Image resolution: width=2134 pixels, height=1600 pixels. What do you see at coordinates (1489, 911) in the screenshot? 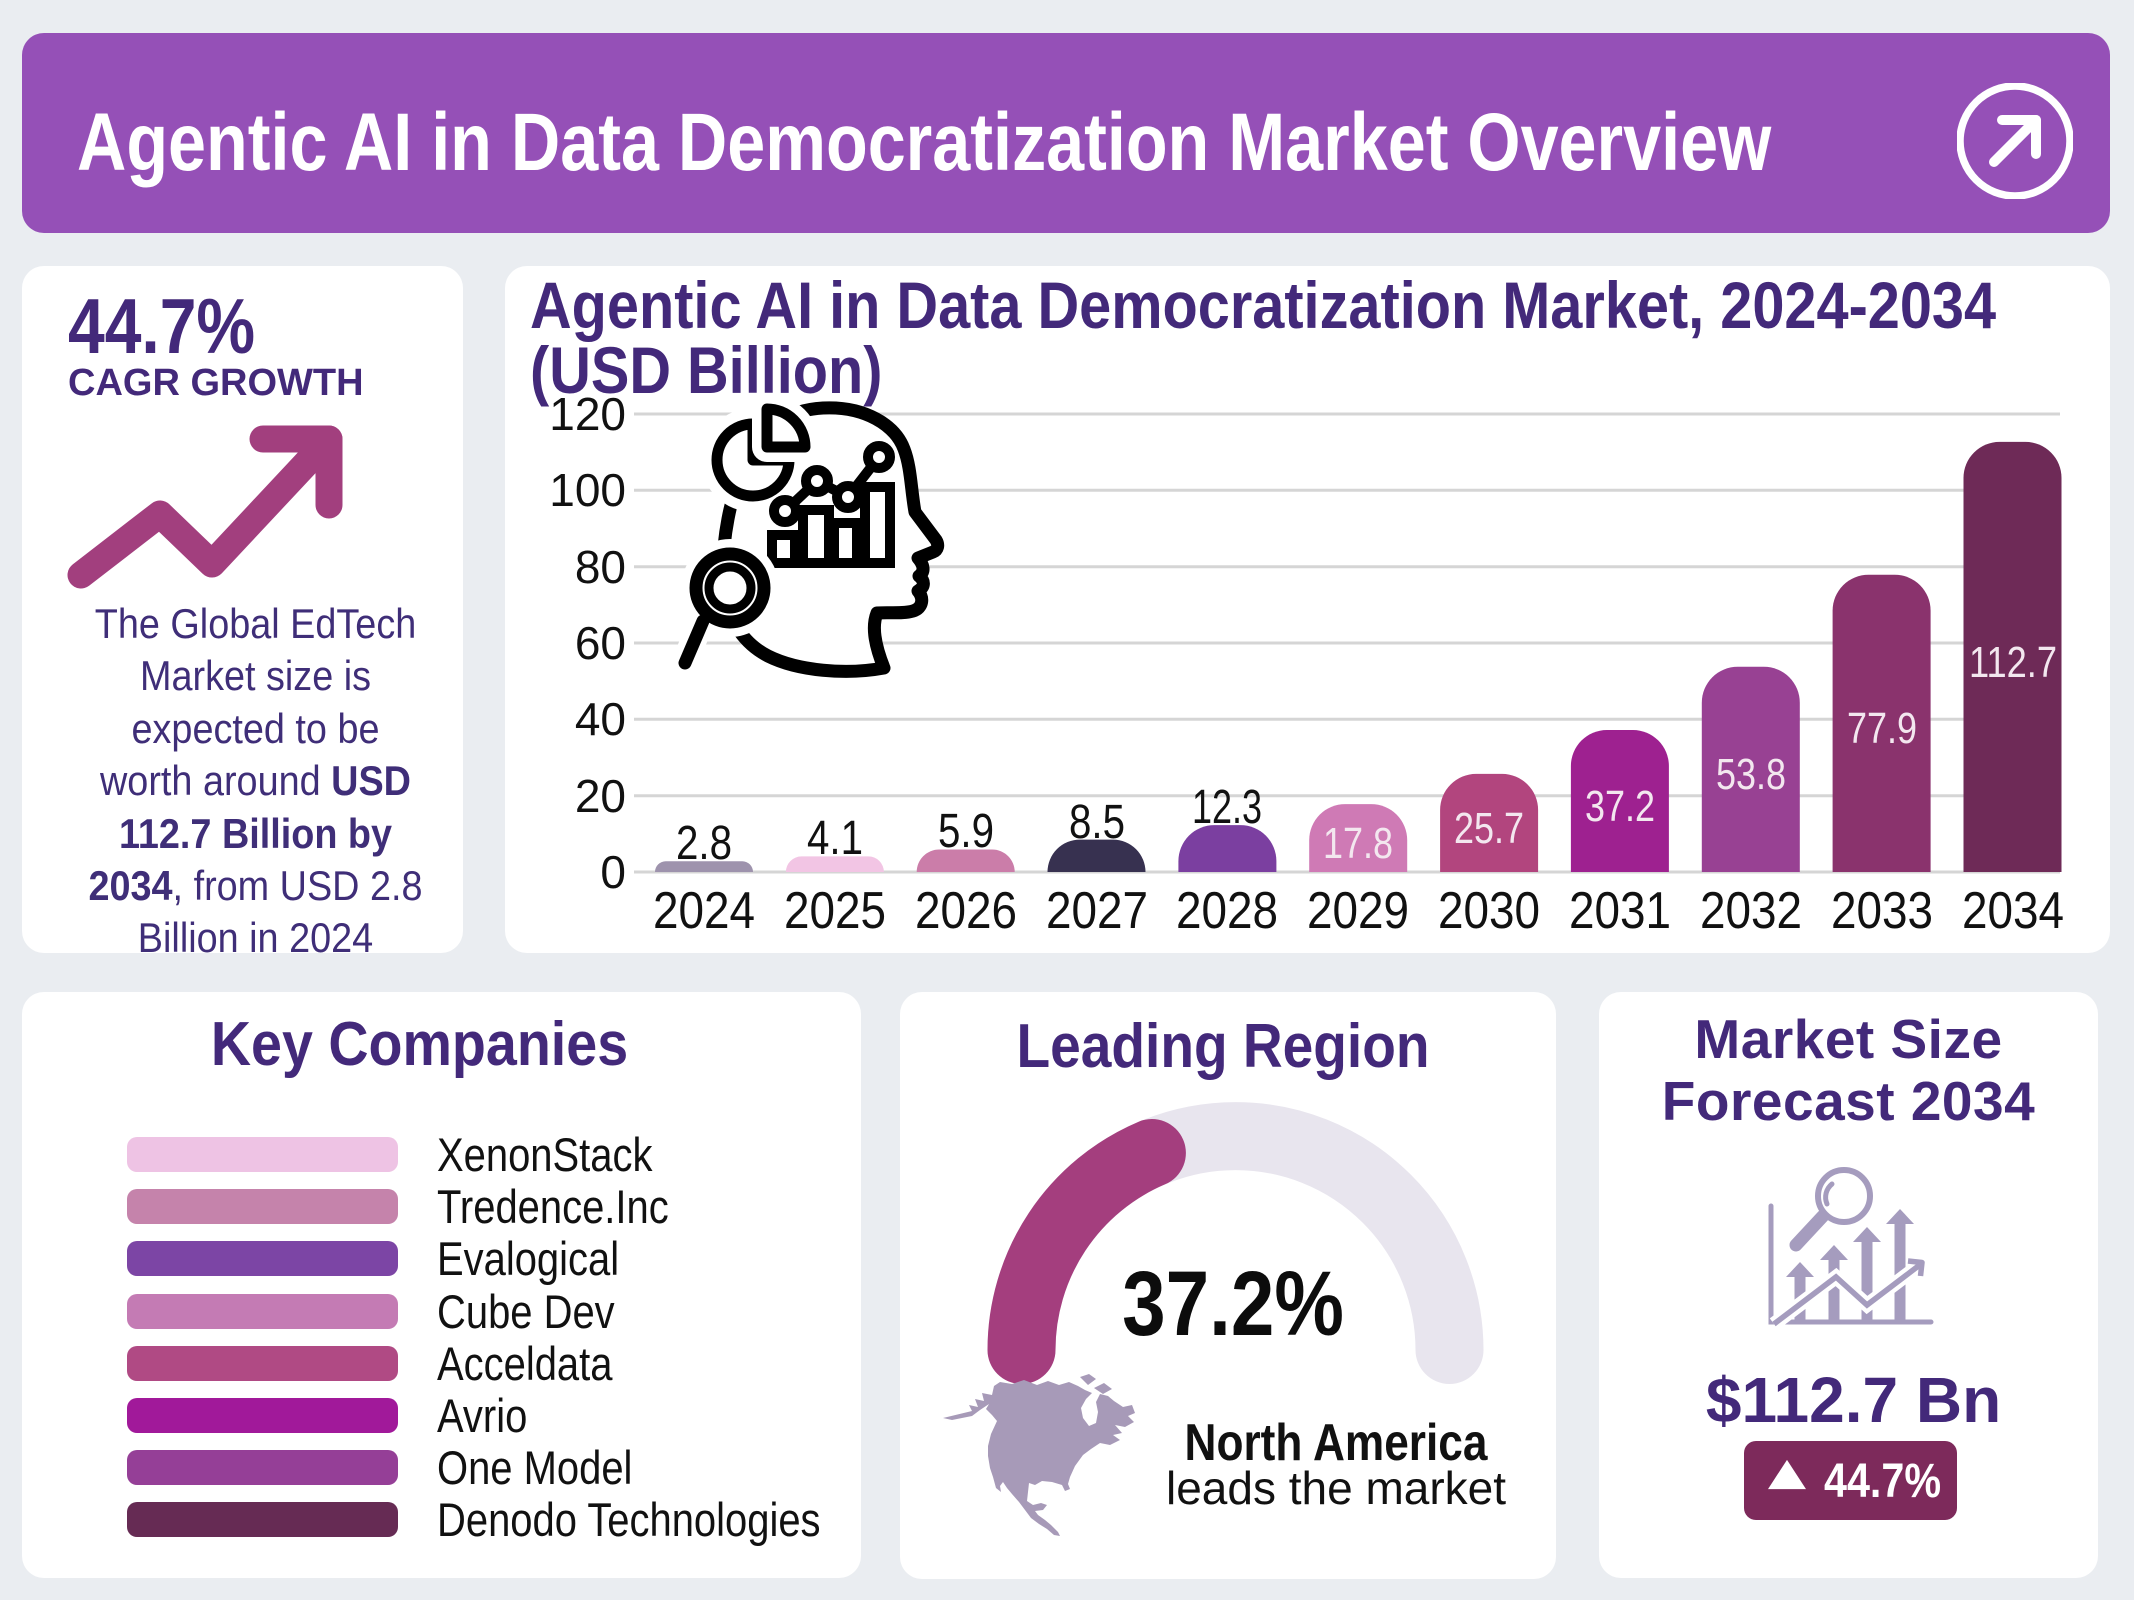
I see `svg-text: 2030` at bounding box center [1489, 911].